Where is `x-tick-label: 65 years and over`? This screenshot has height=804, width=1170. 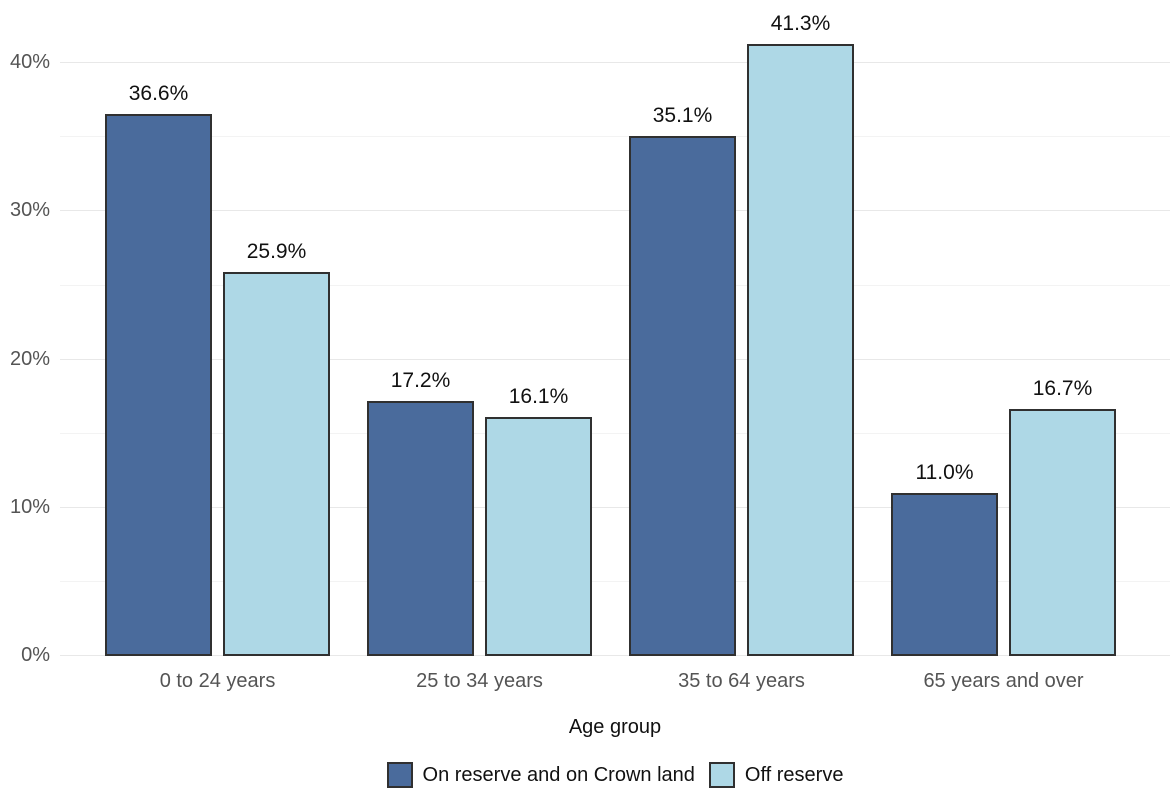
x-tick-label: 65 years and over is located at coordinates (1003, 681).